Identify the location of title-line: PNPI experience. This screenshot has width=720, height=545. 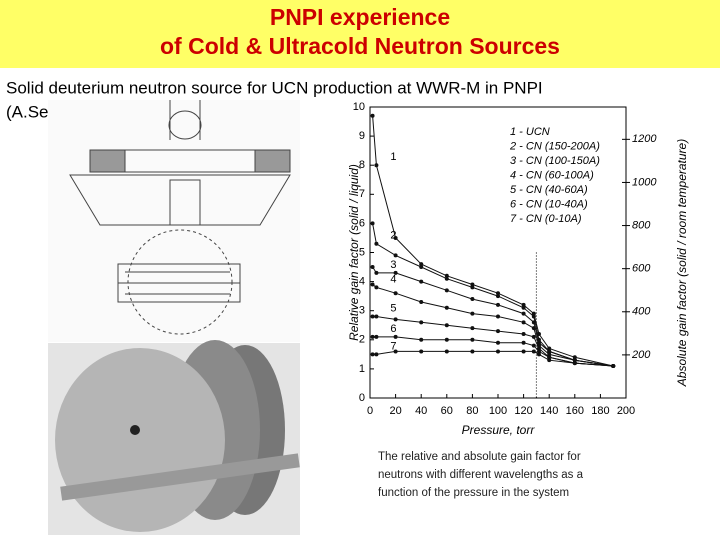
(360, 17).